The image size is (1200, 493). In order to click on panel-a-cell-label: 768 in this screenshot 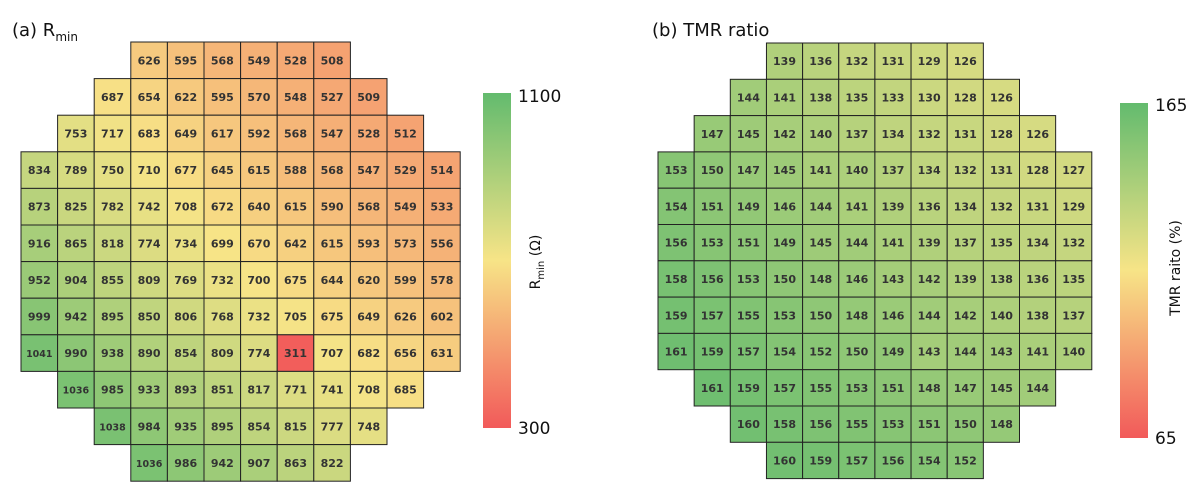, I will do `click(222, 317)`.